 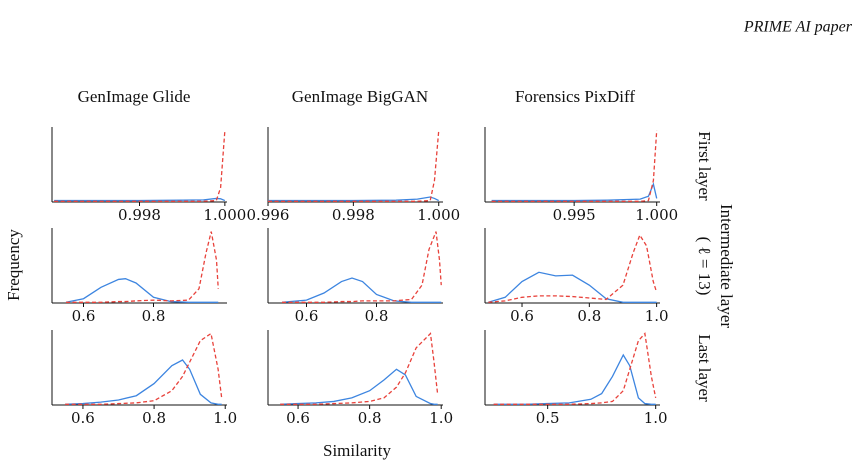 I want to click on y-axis-label: Frequency, so click(x=13, y=265).